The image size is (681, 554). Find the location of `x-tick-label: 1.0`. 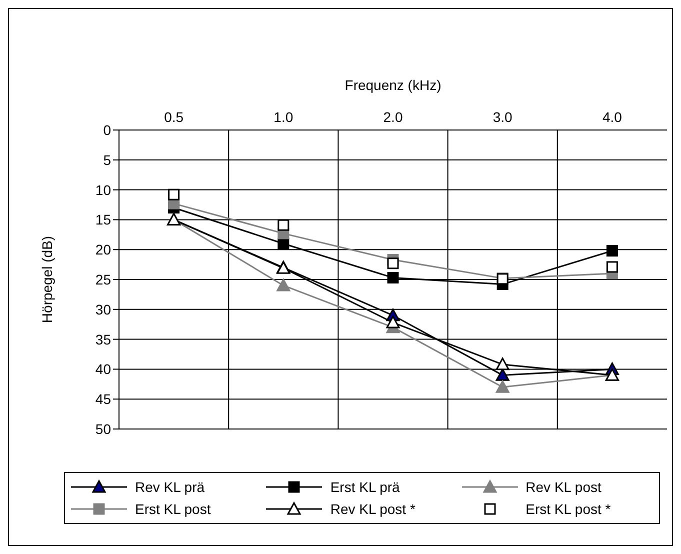

x-tick-label: 1.0 is located at coordinates (284, 117).